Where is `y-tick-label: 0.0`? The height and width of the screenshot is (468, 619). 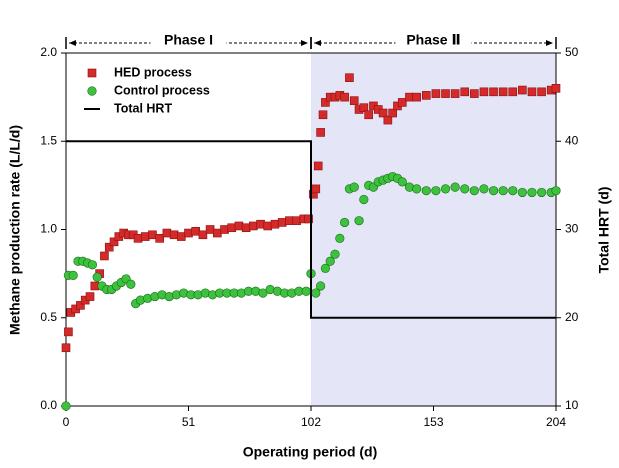 y-tick-label: 0.0 is located at coordinates (48, 405).